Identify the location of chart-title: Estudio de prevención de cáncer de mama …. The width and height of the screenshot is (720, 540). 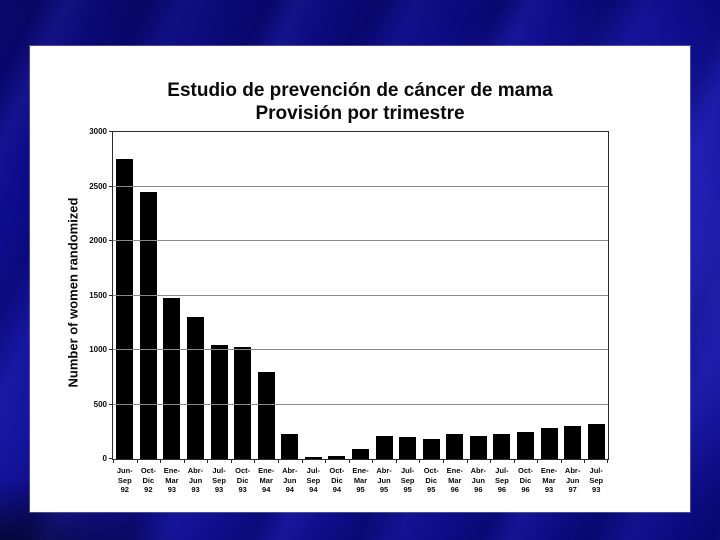
(360, 102).